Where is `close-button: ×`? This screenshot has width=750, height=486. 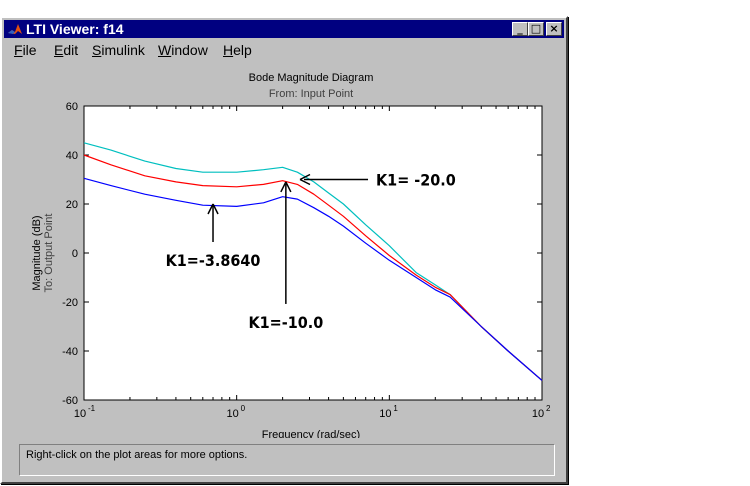
close-button: × is located at coordinates (554, 29).